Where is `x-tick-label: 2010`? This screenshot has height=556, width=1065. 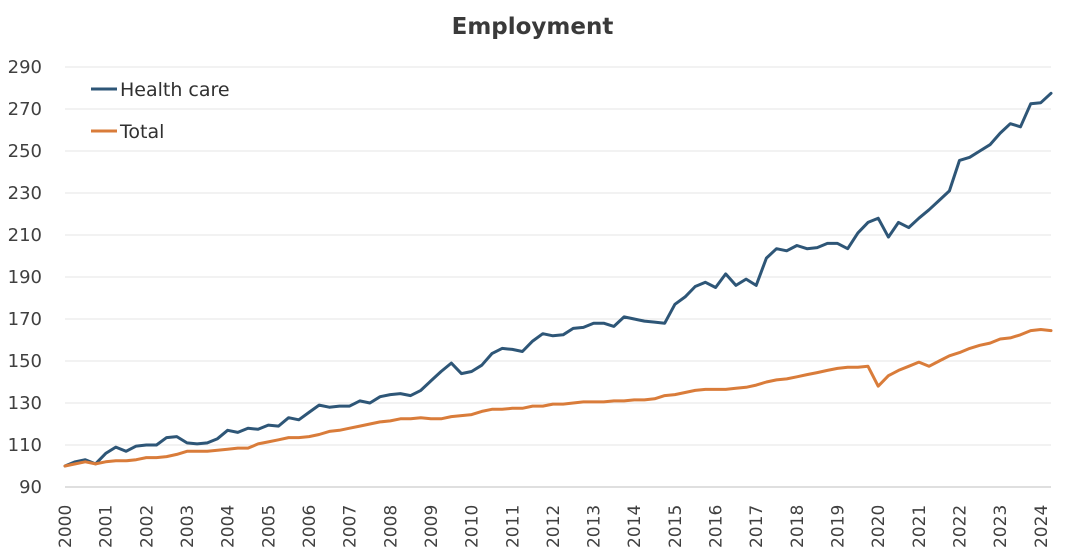
x-tick-label: 2010 is located at coordinates (473, 526).